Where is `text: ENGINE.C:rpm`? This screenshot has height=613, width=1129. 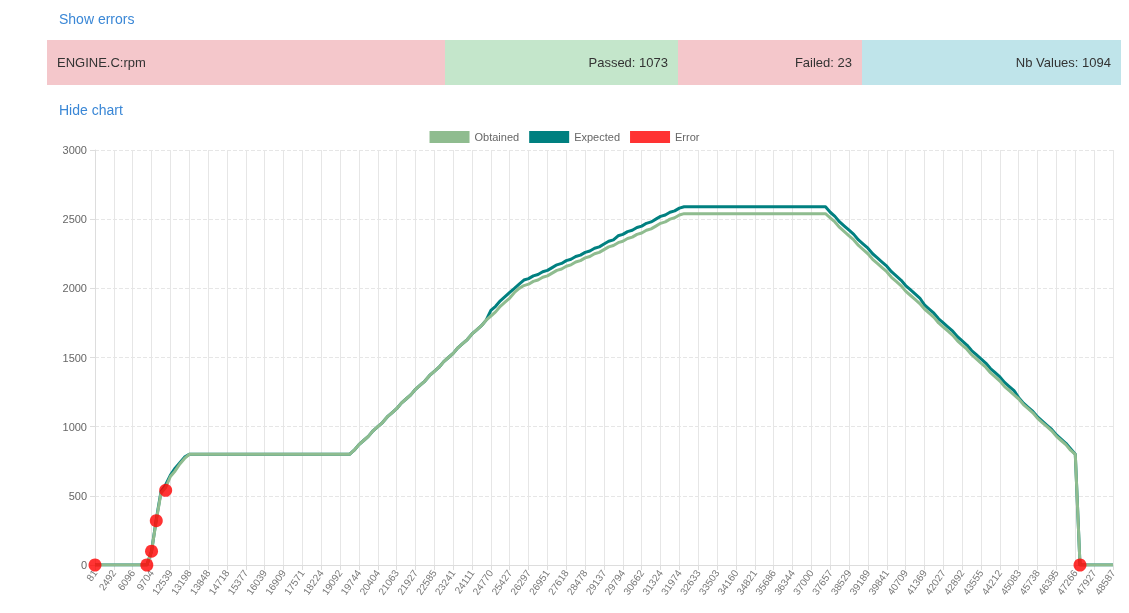
text: ENGINE.C:rpm is located at coordinates (246, 62).